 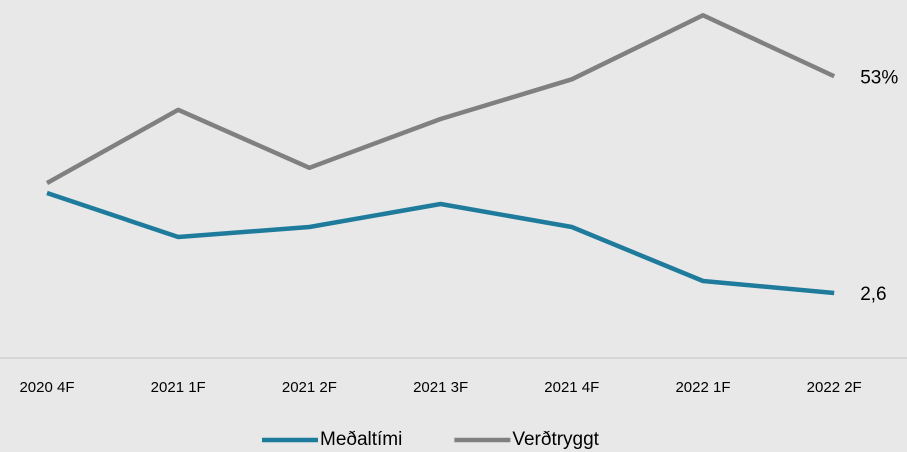 What do you see at coordinates (873, 294) in the screenshot?
I see `data-label: 2,6` at bounding box center [873, 294].